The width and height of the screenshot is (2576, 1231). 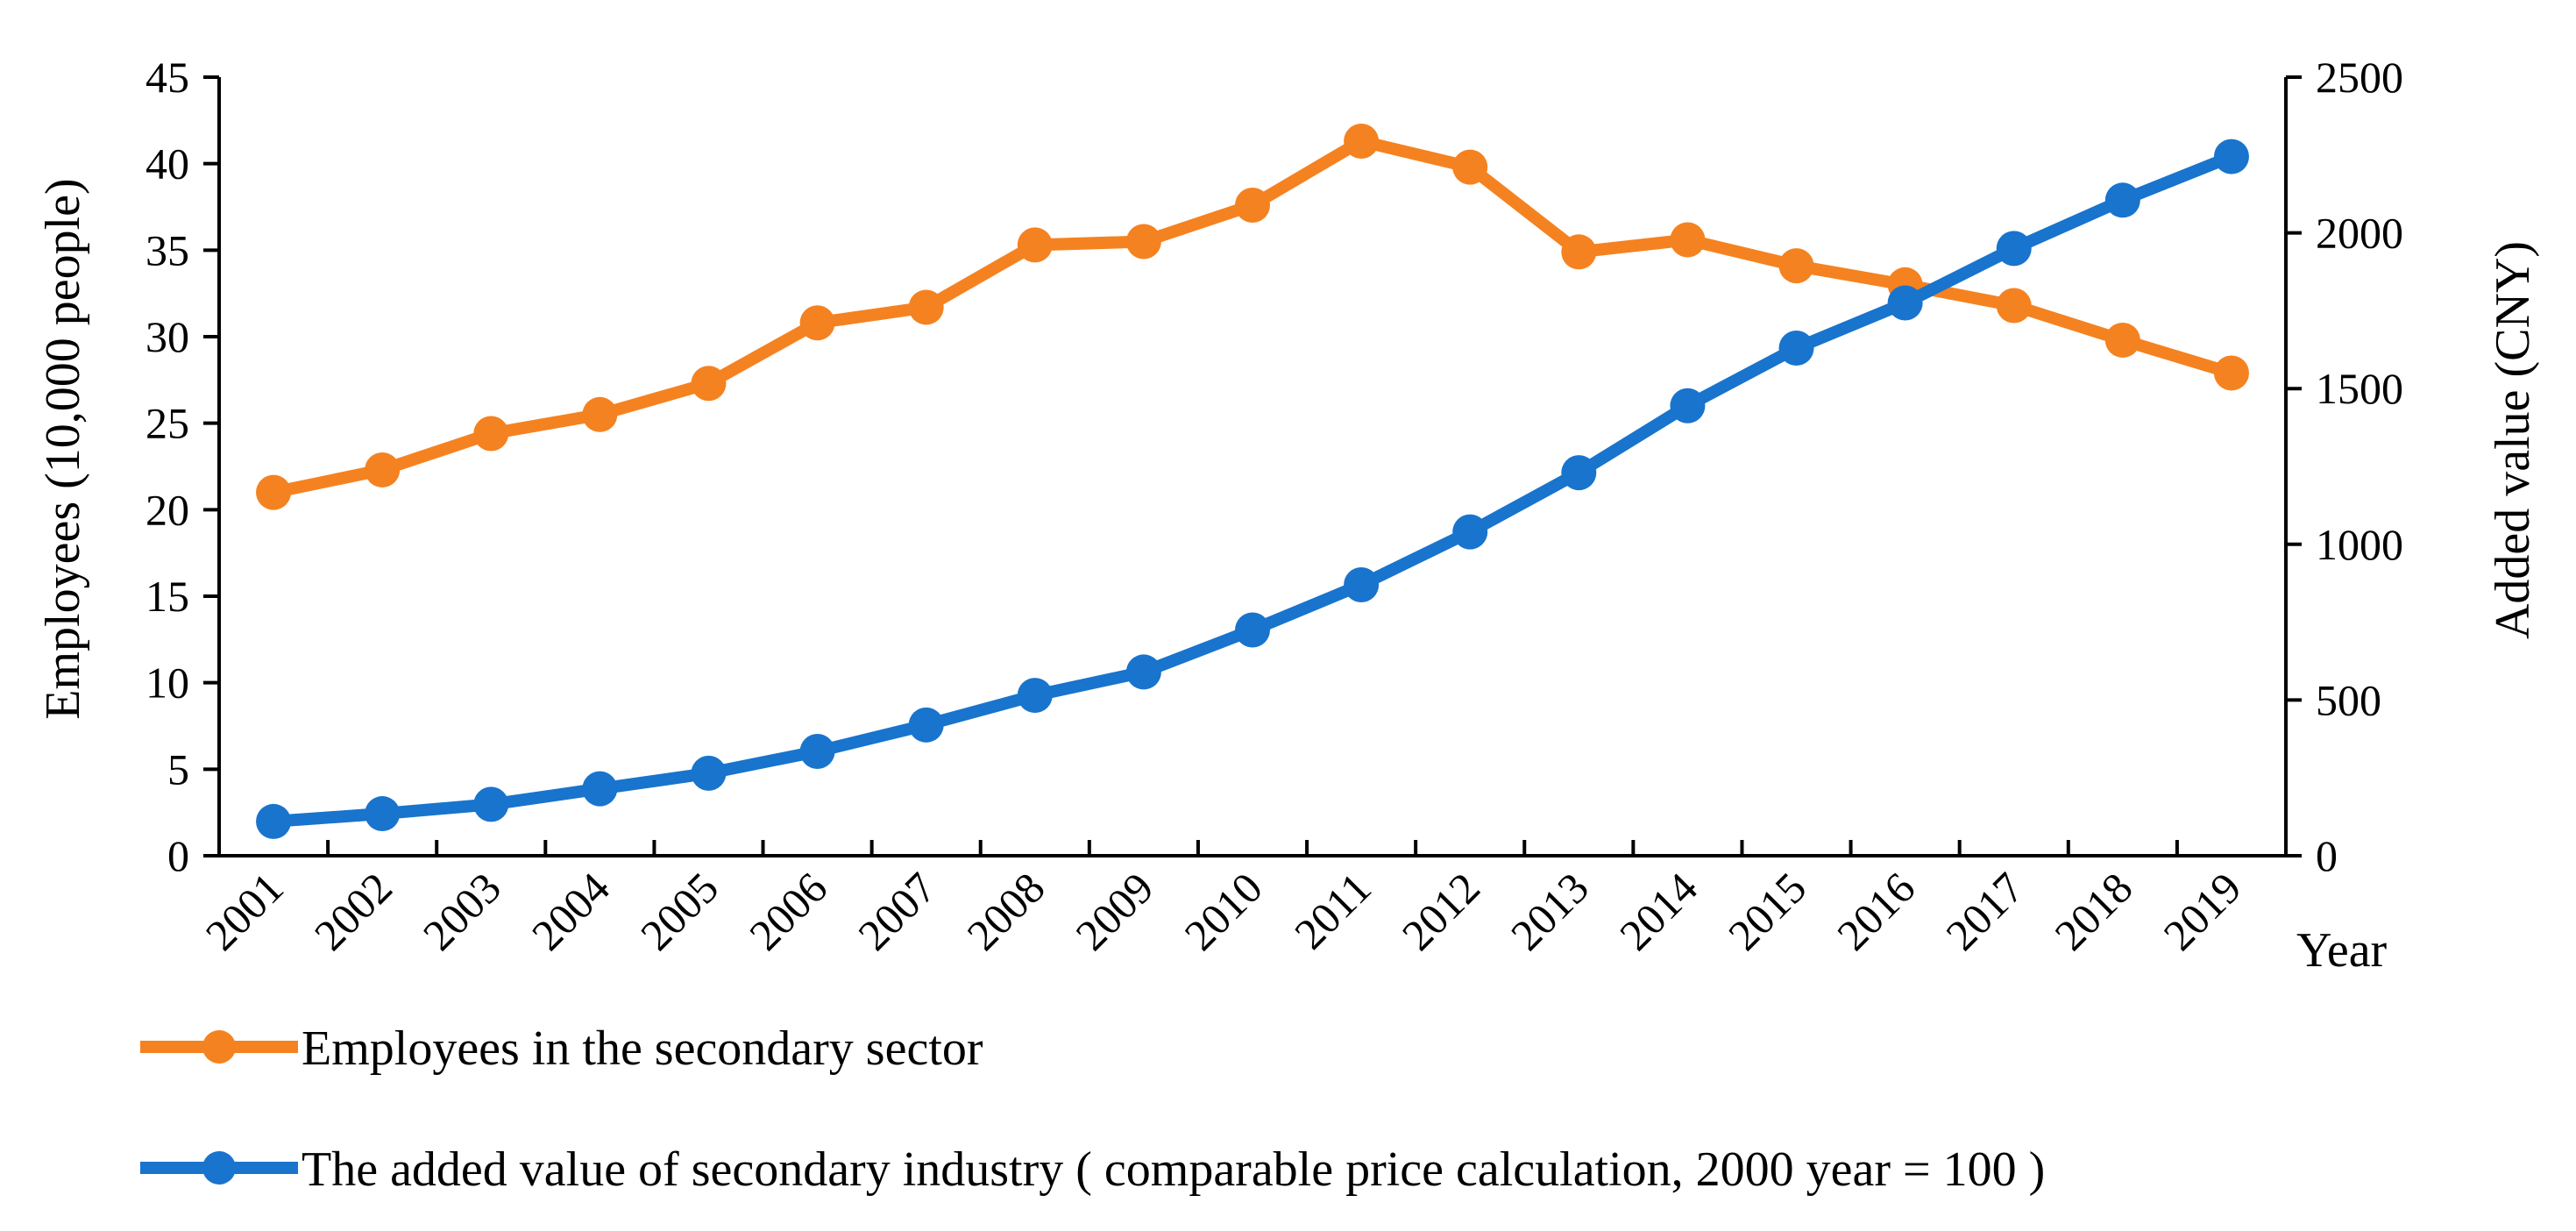 What do you see at coordinates (1658, 911) in the screenshot?
I see `x-tick-label: 2014` at bounding box center [1658, 911].